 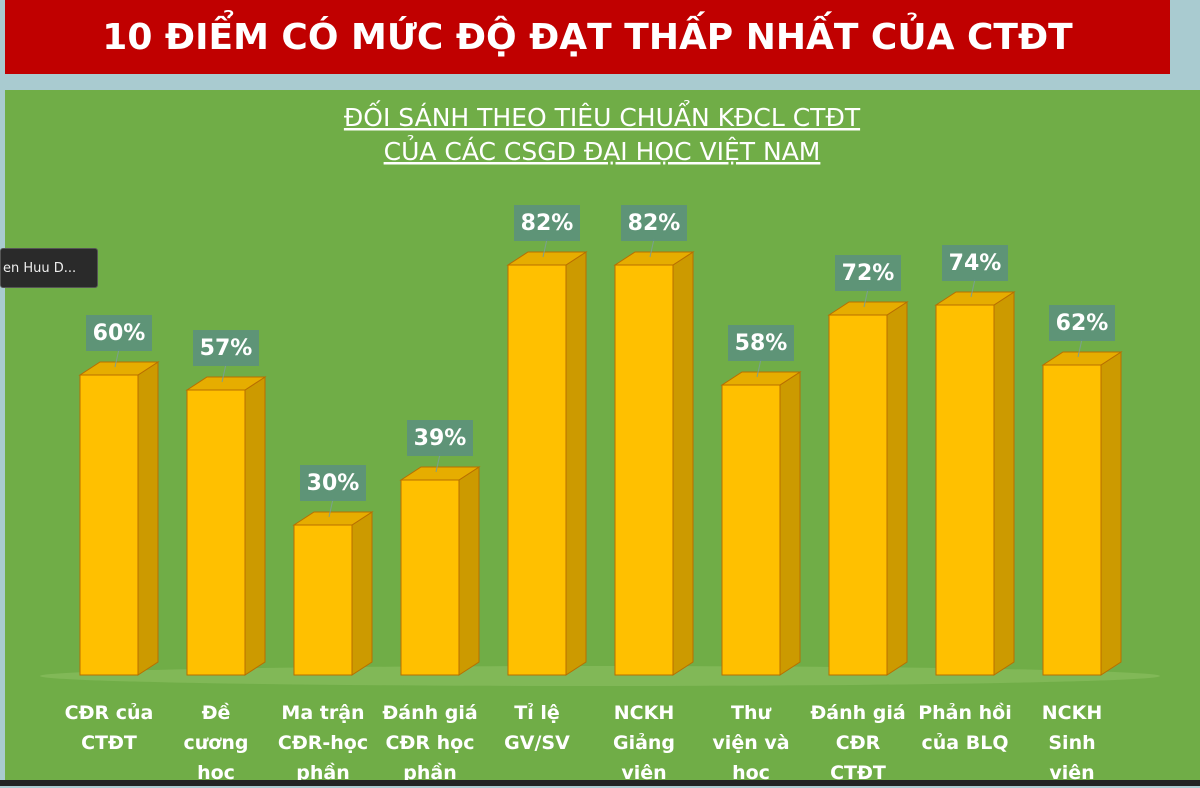 I want to click on value-label: 57%, so click(x=226, y=348).